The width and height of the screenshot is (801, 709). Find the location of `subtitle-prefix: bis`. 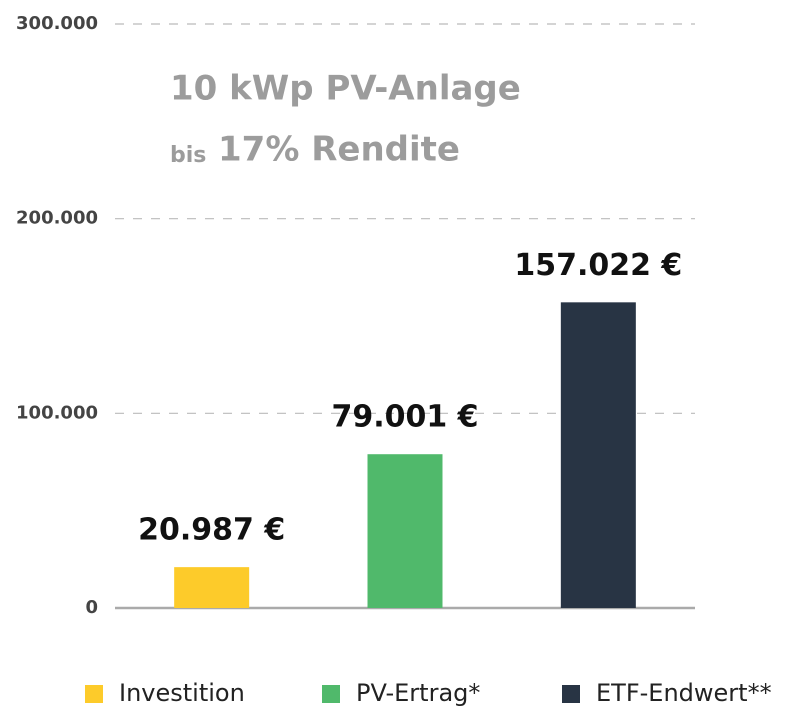

subtitle-prefix: bis is located at coordinates (188, 155).